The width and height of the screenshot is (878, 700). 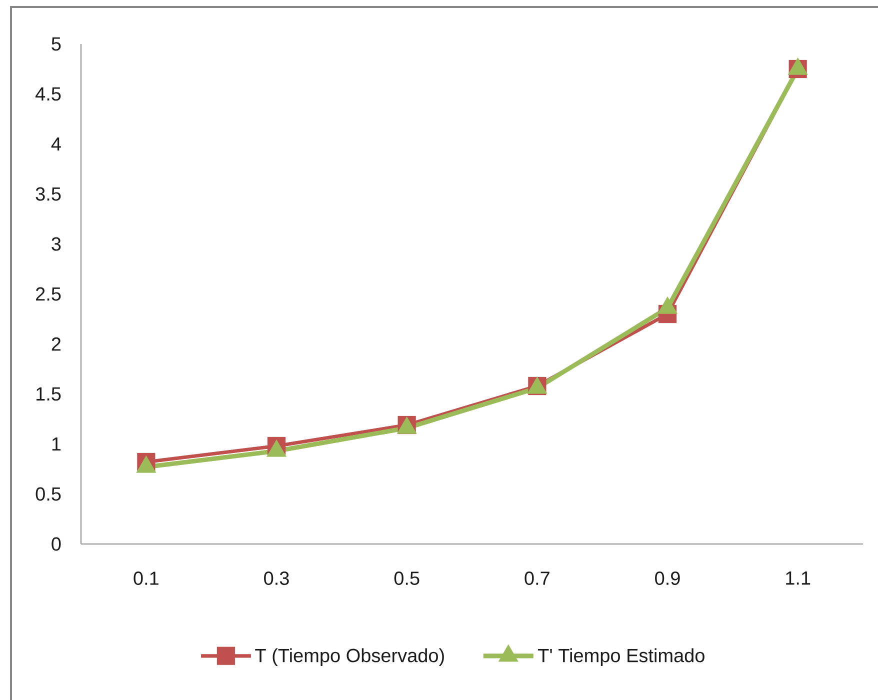 I want to click on x-tick-label: 1.1, so click(x=798, y=578).